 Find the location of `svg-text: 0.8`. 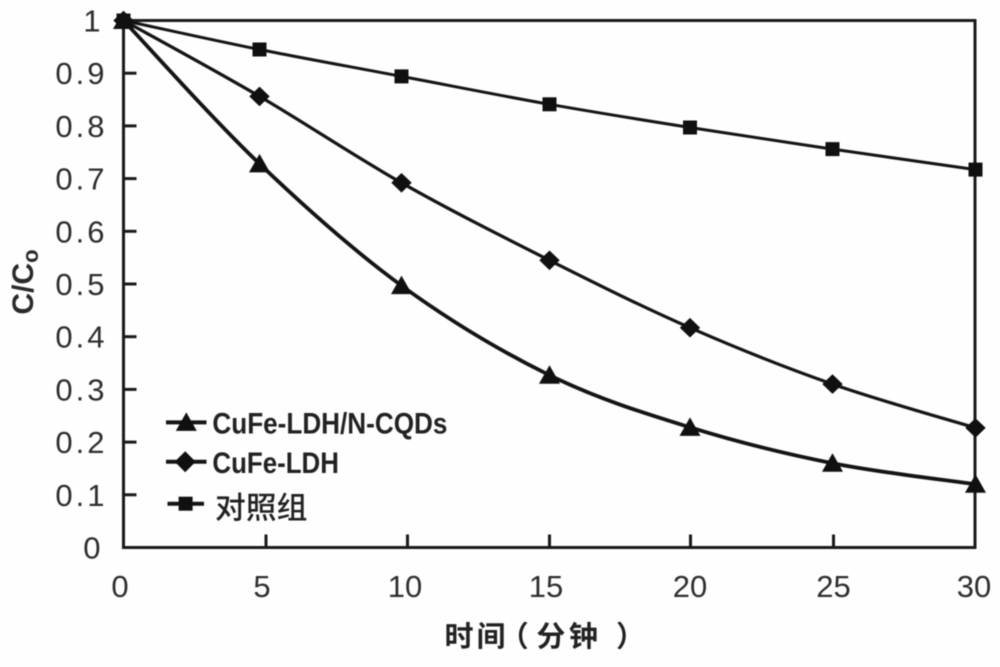

svg-text: 0.8 is located at coordinates (81, 126).